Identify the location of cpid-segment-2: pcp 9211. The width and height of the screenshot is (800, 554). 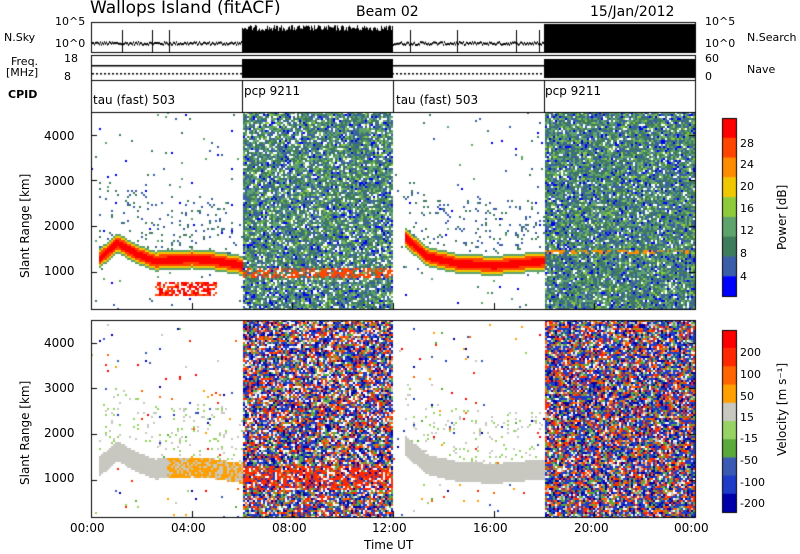
(272, 91).